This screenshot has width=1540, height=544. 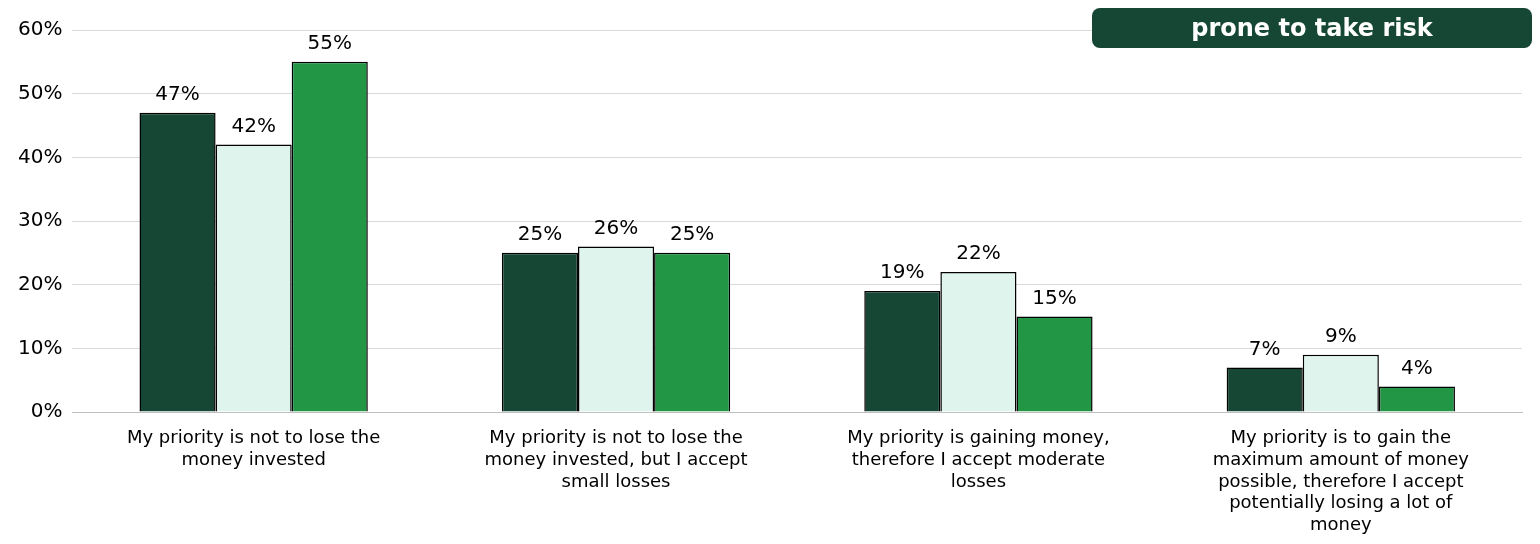 What do you see at coordinates (978, 458) in the screenshot?
I see `x-tick-label: My priority is gaining money, therefore I accept moderate losses` at bounding box center [978, 458].